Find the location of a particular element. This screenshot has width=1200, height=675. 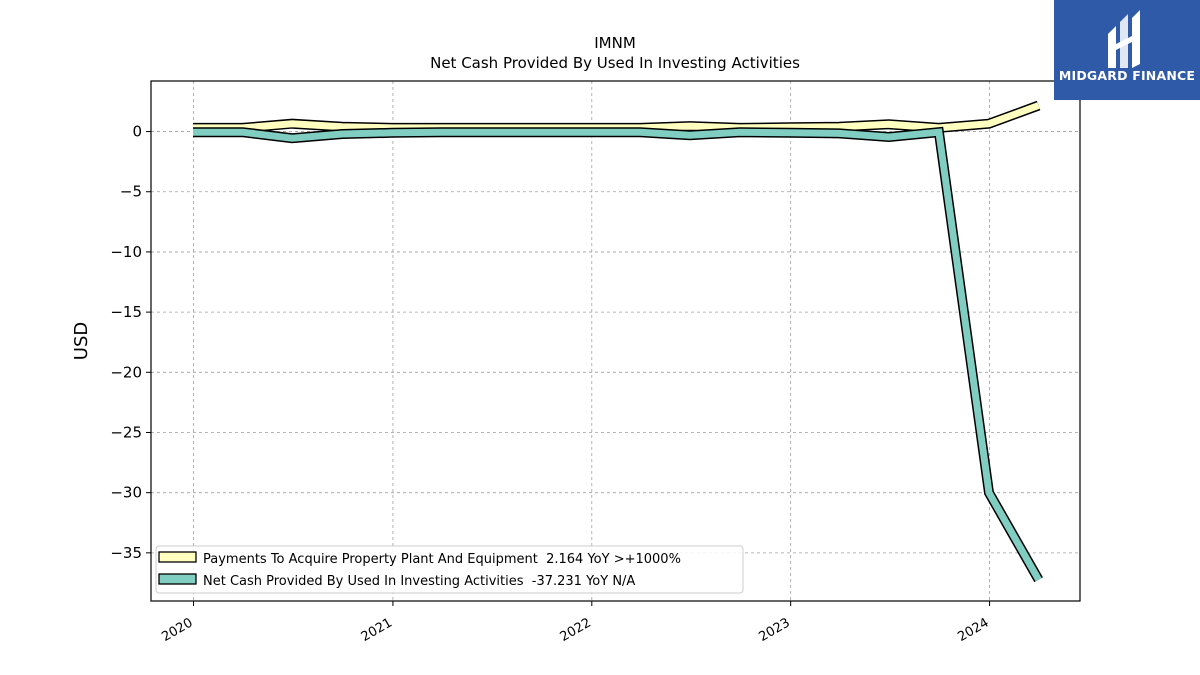

legend-swatch-ppe is located at coordinates (177, 557).